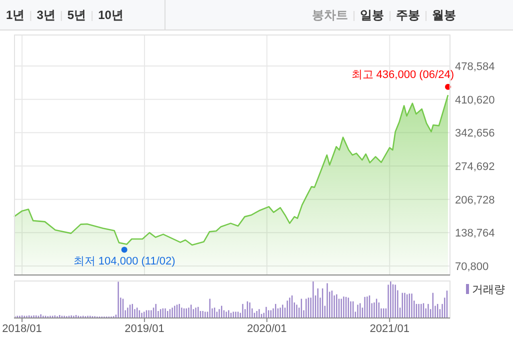  What do you see at coordinates (472, 266) in the screenshot?
I see `y-tick-label: 70,800` at bounding box center [472, 266].